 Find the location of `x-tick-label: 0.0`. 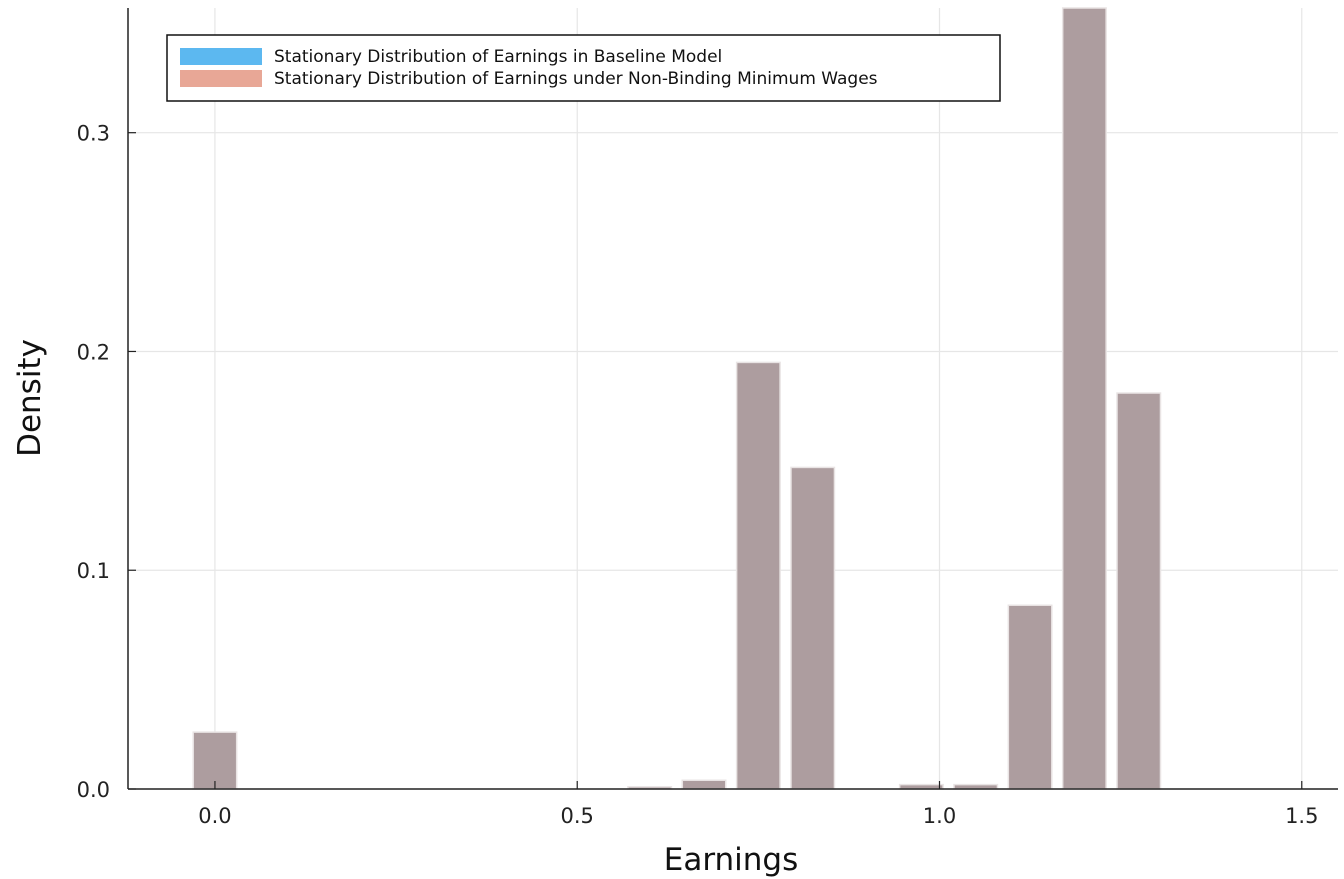

x-tick-label: 0.0 is located at coordinates (214, 816).